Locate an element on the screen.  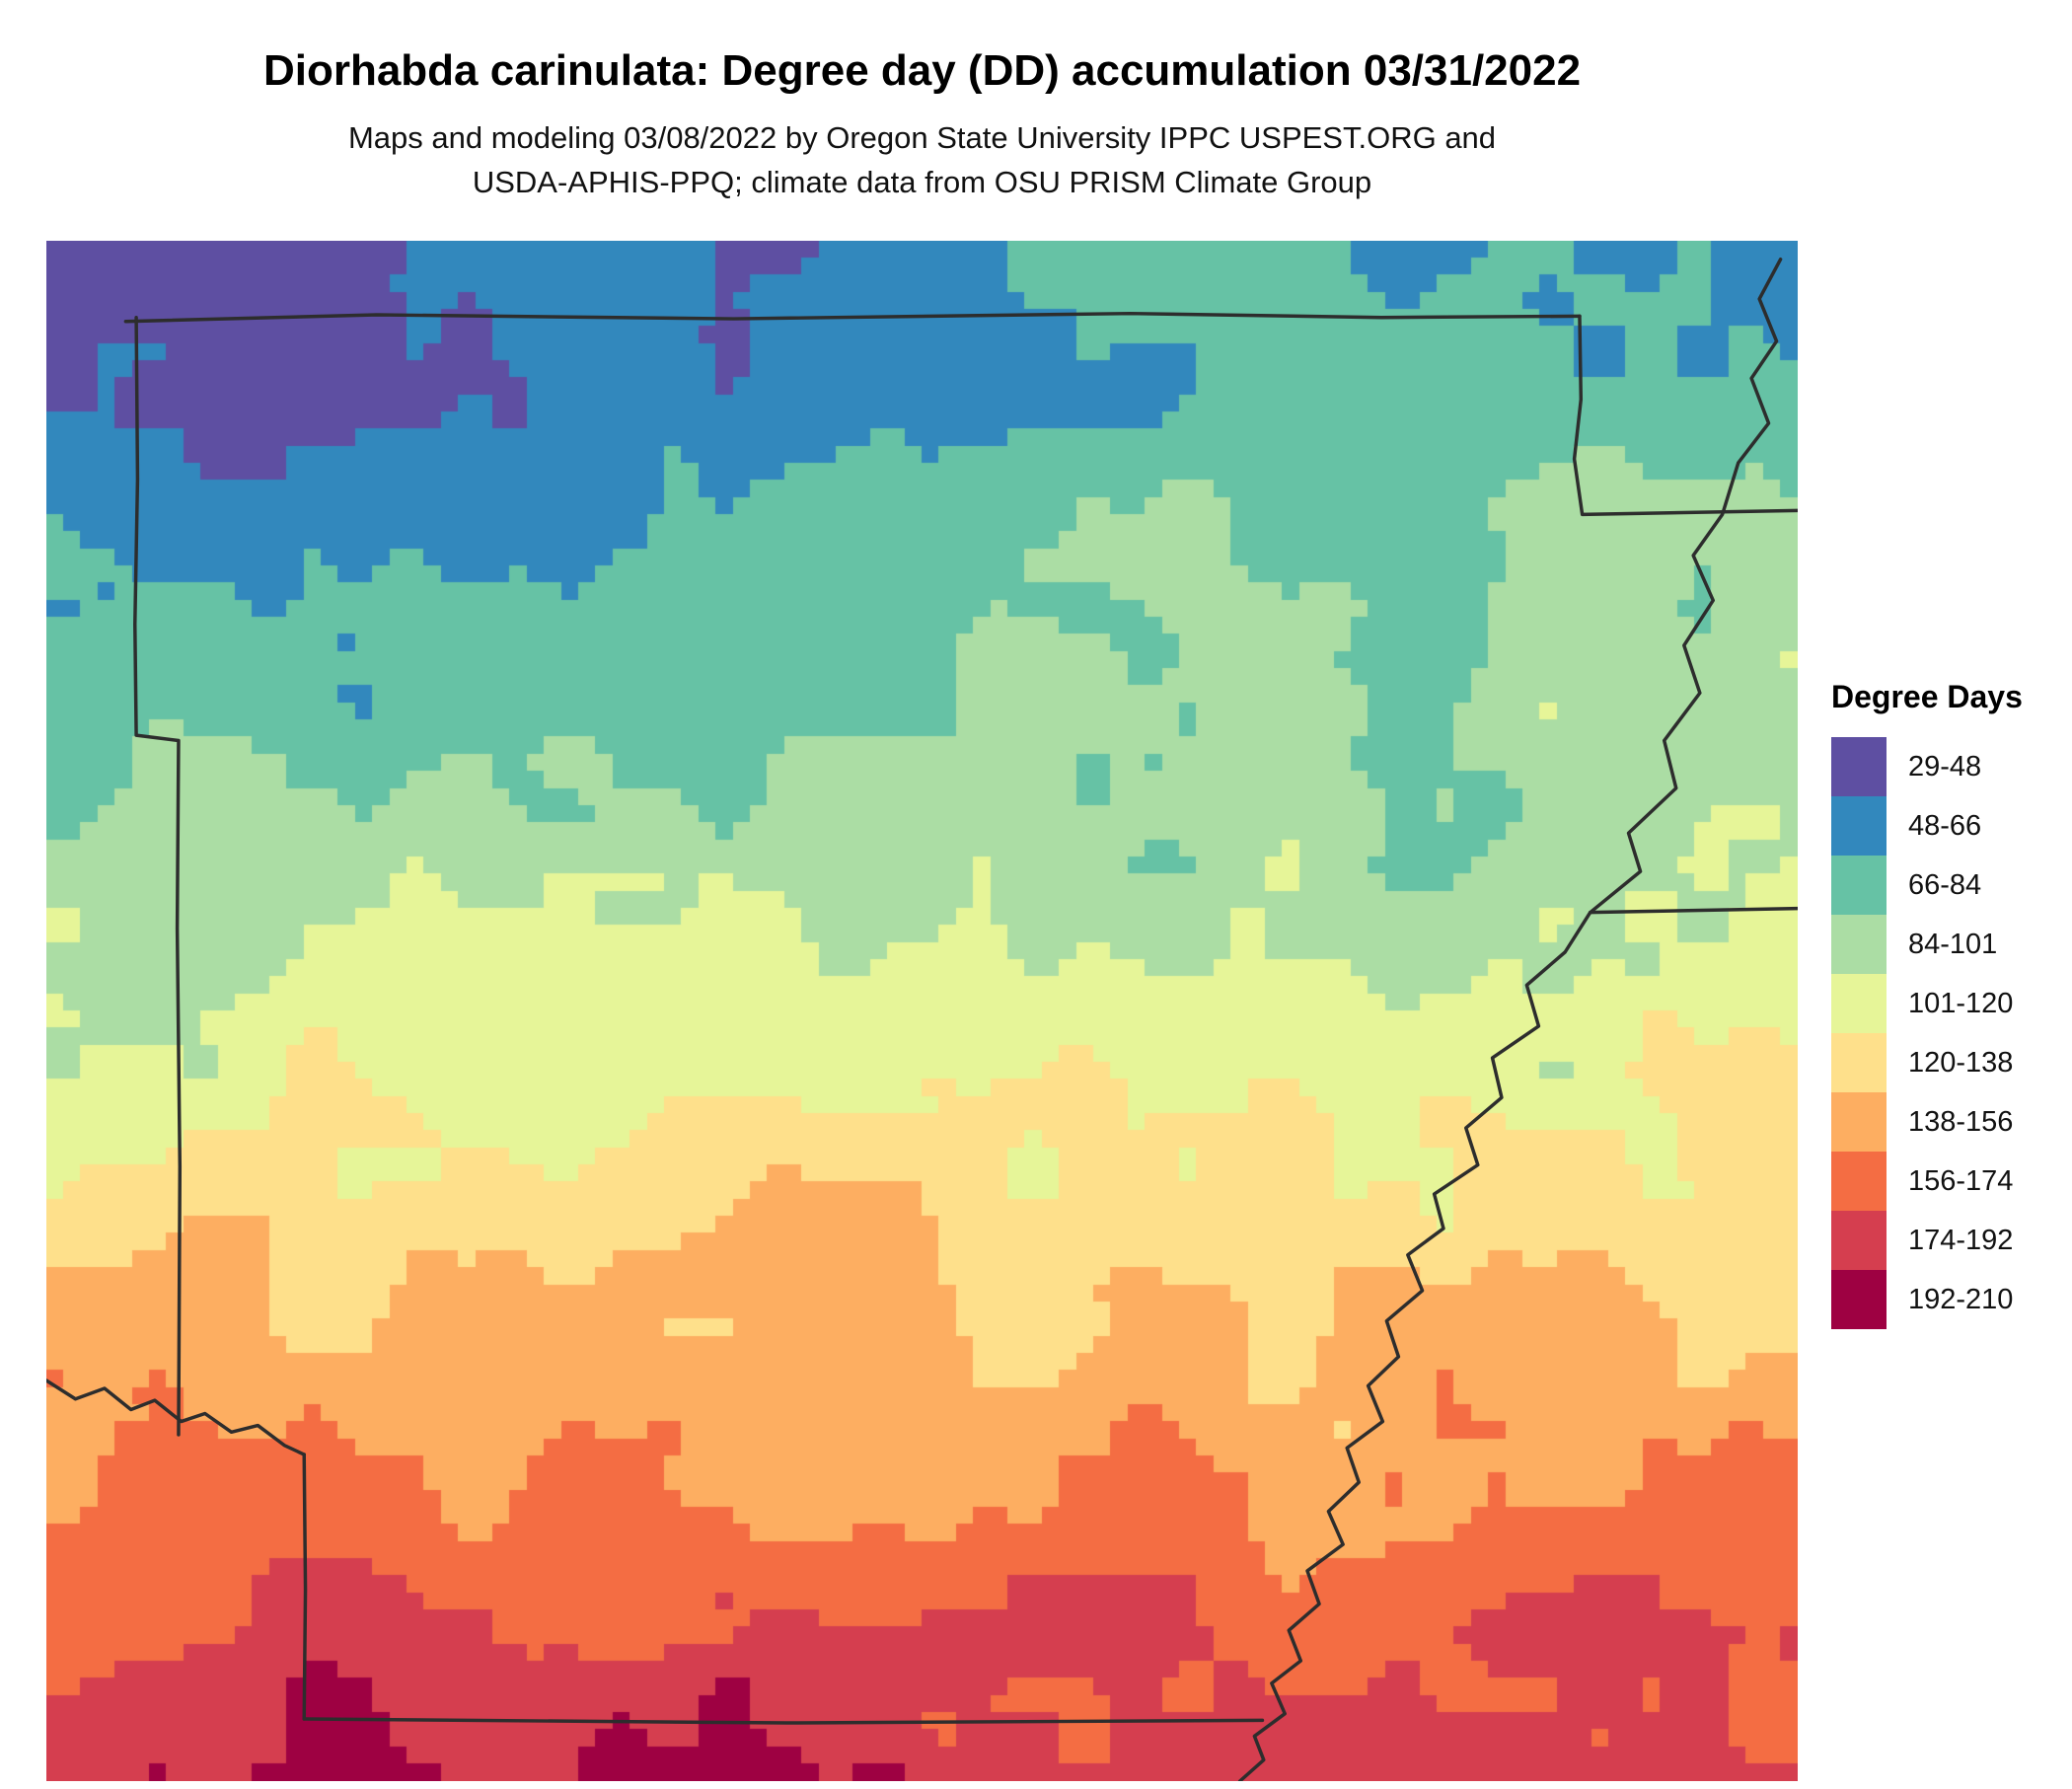
legend-entry: 101-120 is located at coordinates (1950, 1003).